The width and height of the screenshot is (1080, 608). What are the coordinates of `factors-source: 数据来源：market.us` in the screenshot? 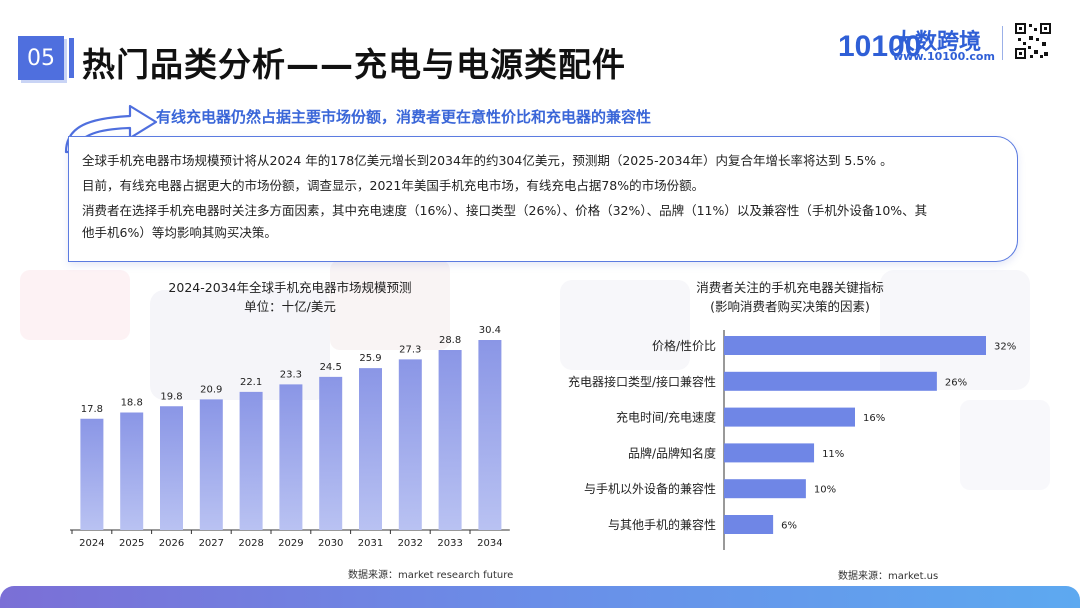 It's located at (888, 576).